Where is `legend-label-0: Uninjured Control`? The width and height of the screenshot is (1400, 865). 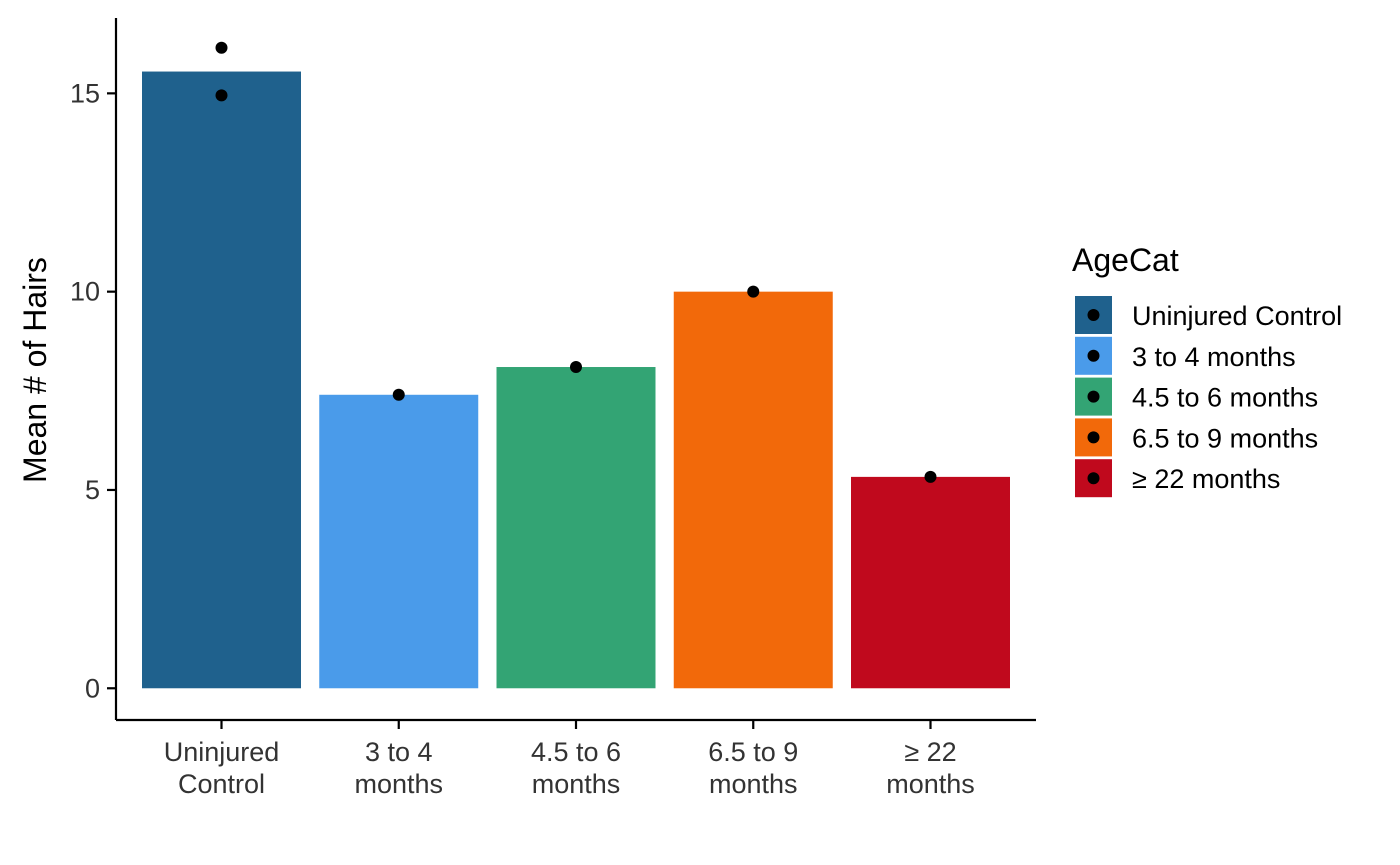
legend-label-0: Uninjured Control is located at coordinates (1237, 316).